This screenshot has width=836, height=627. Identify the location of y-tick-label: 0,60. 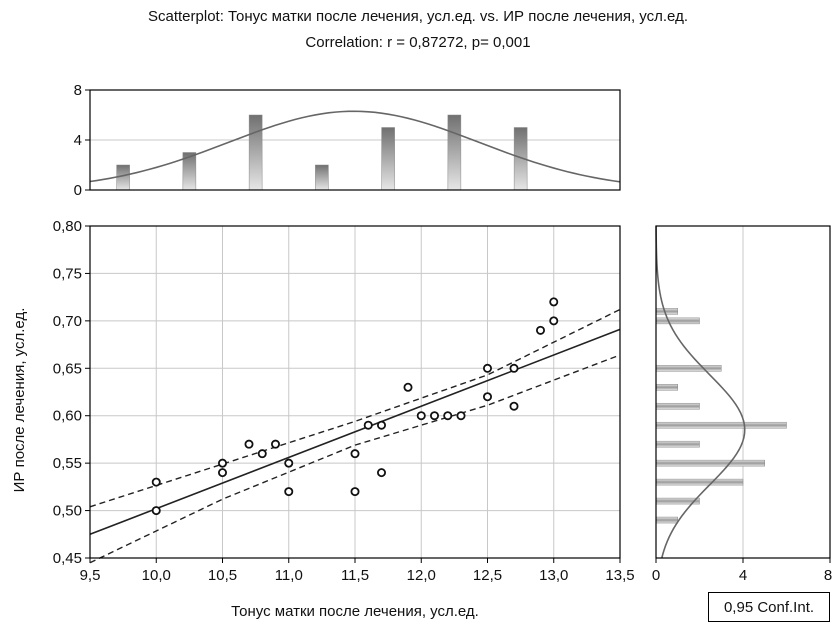
(67, 416).